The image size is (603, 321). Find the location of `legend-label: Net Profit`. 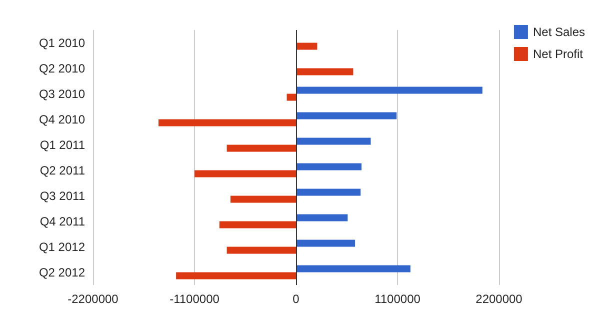

legend-label: Net Profit is located at coordinates (558, 54).